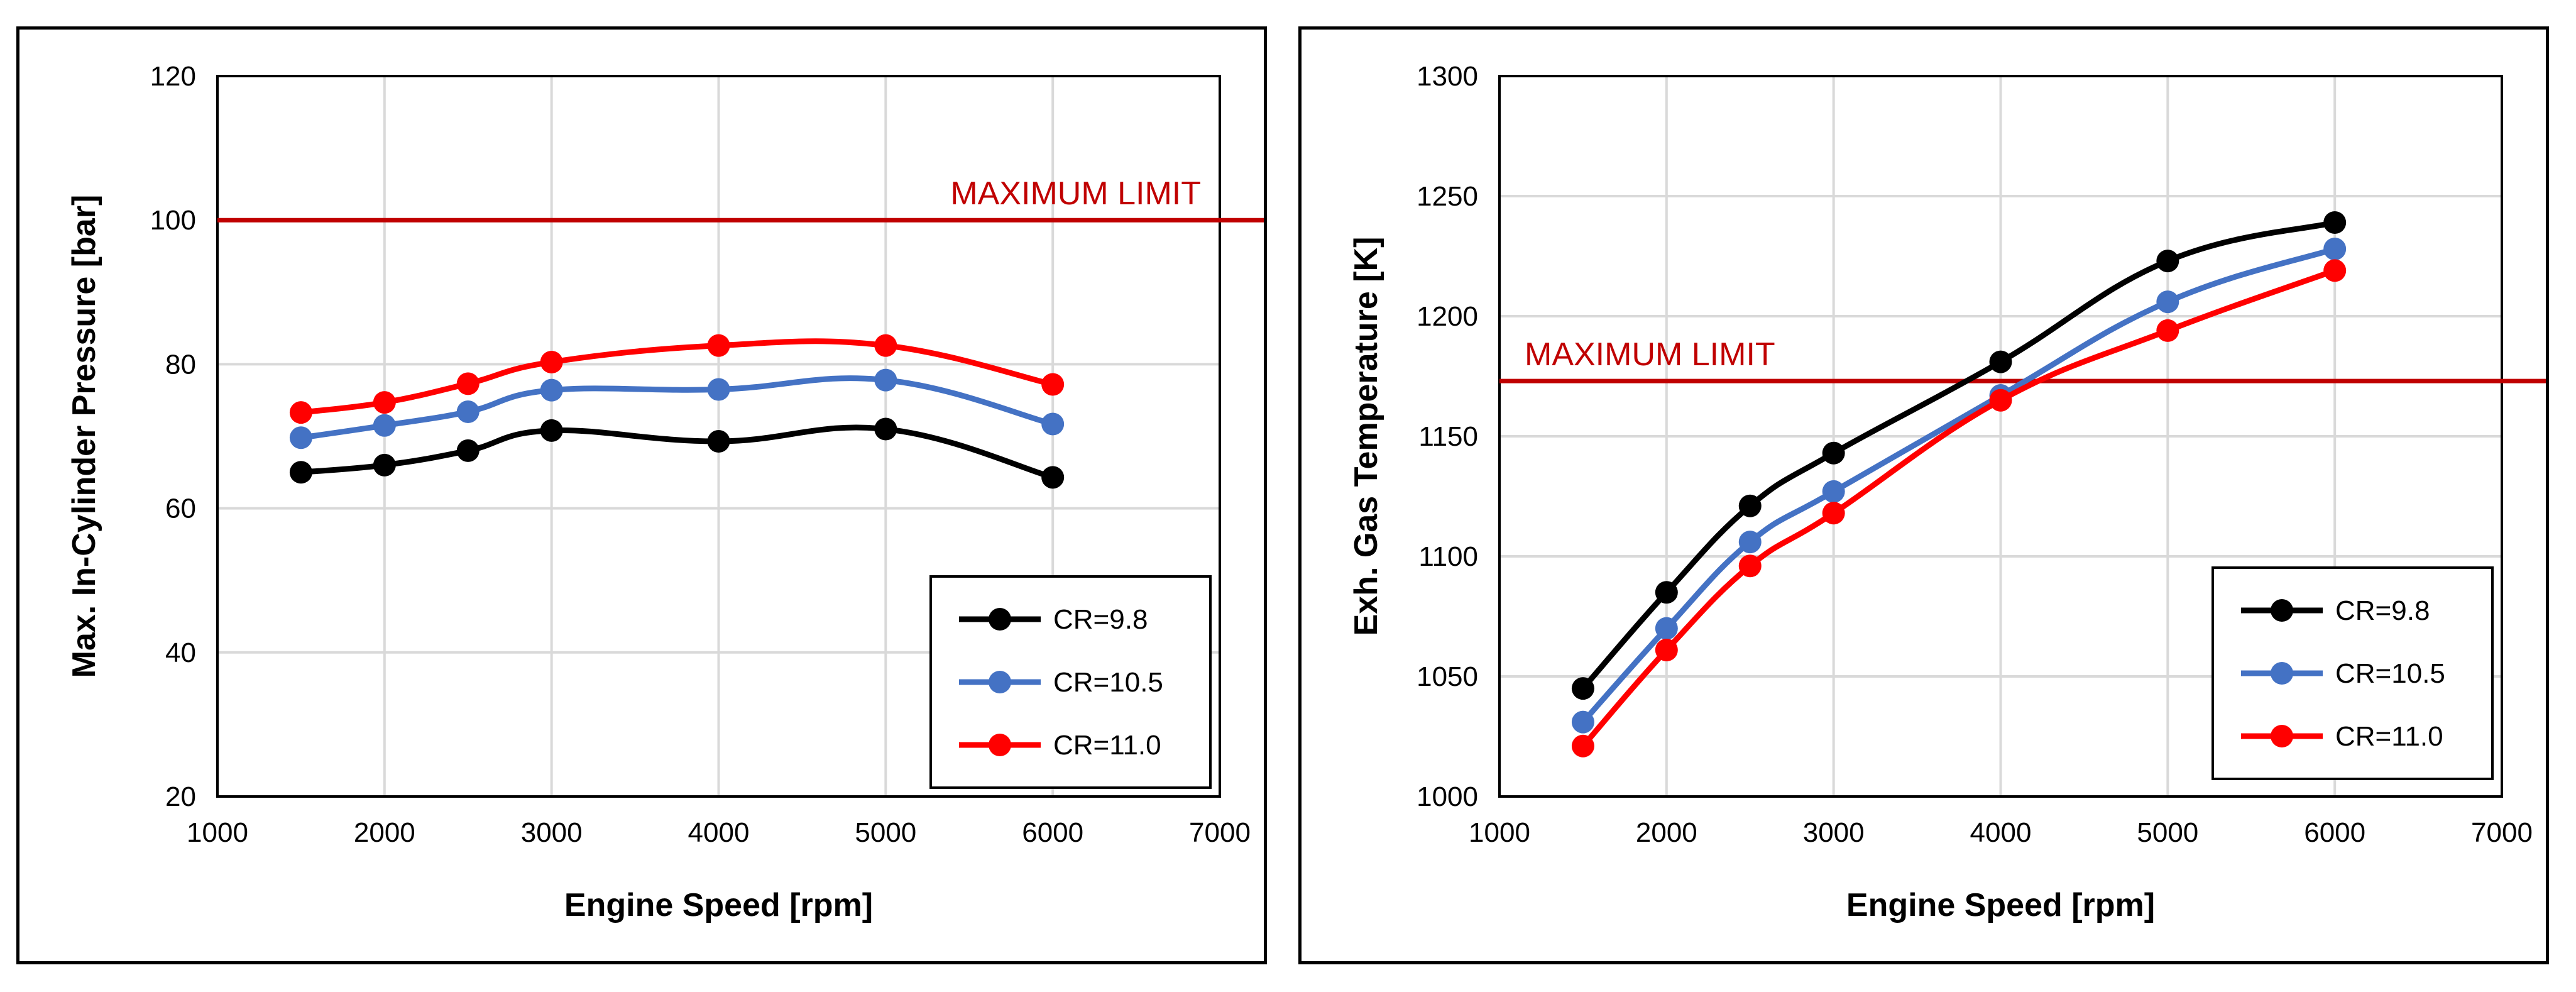 This screenshot has height=992, width=2576. Describe the element at coordinates (1366, 436) in the screenshot. I see `y-axis-title-temperature: Exh. Gas Temperature [K]` at that location.